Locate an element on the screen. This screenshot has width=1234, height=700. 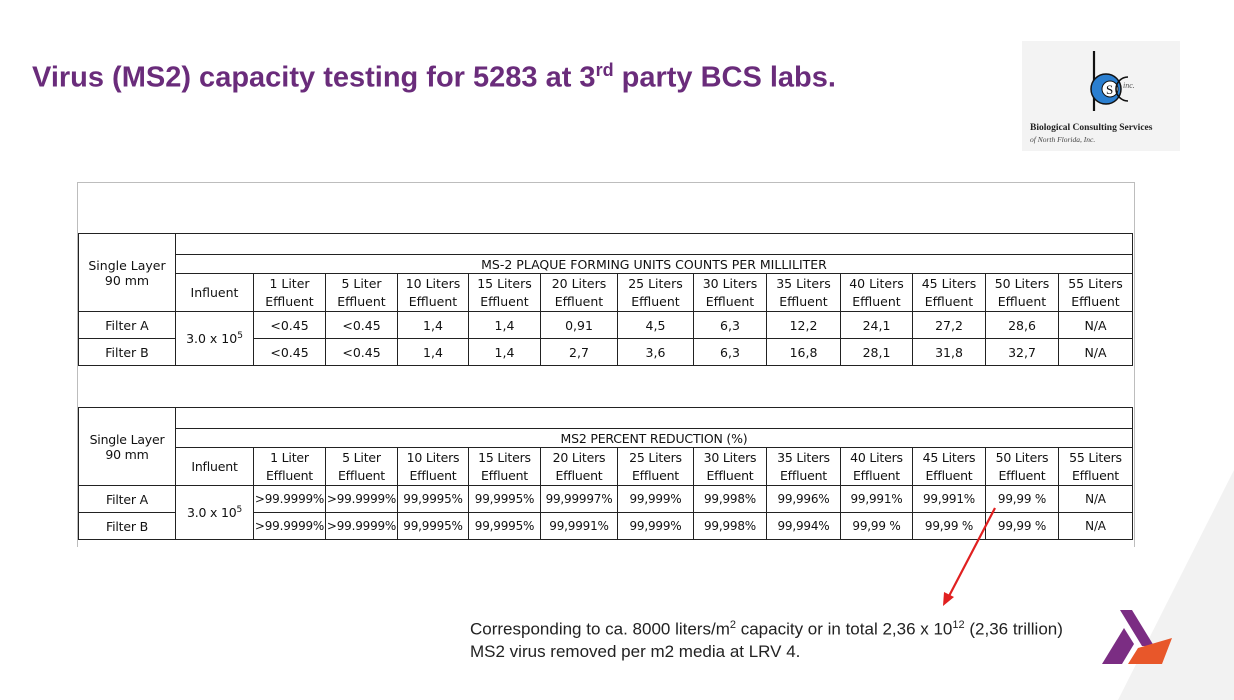
logo-inc: inc. is located at coordinates (1129, 85).